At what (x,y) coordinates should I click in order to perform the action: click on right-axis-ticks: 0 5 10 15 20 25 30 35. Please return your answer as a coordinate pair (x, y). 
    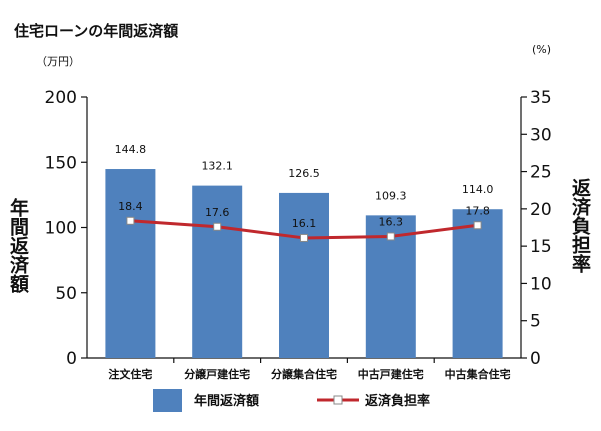
    Looking at the image, I should click on (536, 228).